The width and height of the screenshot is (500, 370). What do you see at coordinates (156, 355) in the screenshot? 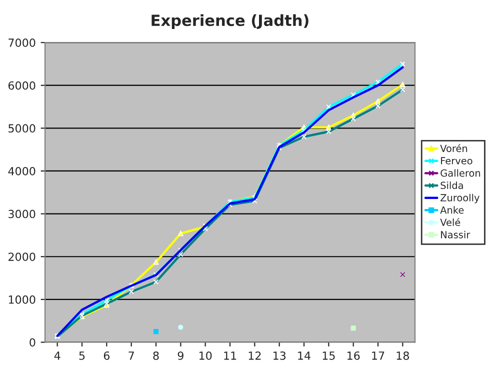
I see `x-tick-label: 8` at bounding box center [156, 355].